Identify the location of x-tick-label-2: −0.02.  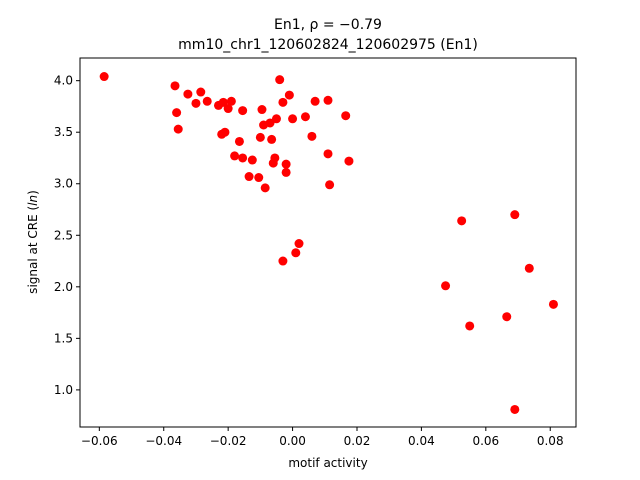
(228, 441).